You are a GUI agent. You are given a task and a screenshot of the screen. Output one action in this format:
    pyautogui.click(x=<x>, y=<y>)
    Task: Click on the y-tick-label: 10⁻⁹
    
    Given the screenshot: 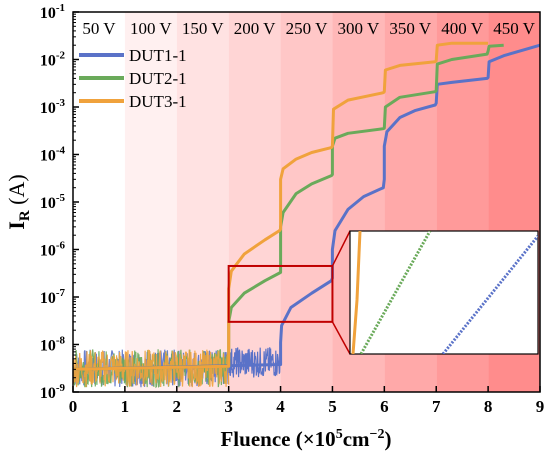 What is the action you would take?
    pyautogui.click(x=53, y=392)
    